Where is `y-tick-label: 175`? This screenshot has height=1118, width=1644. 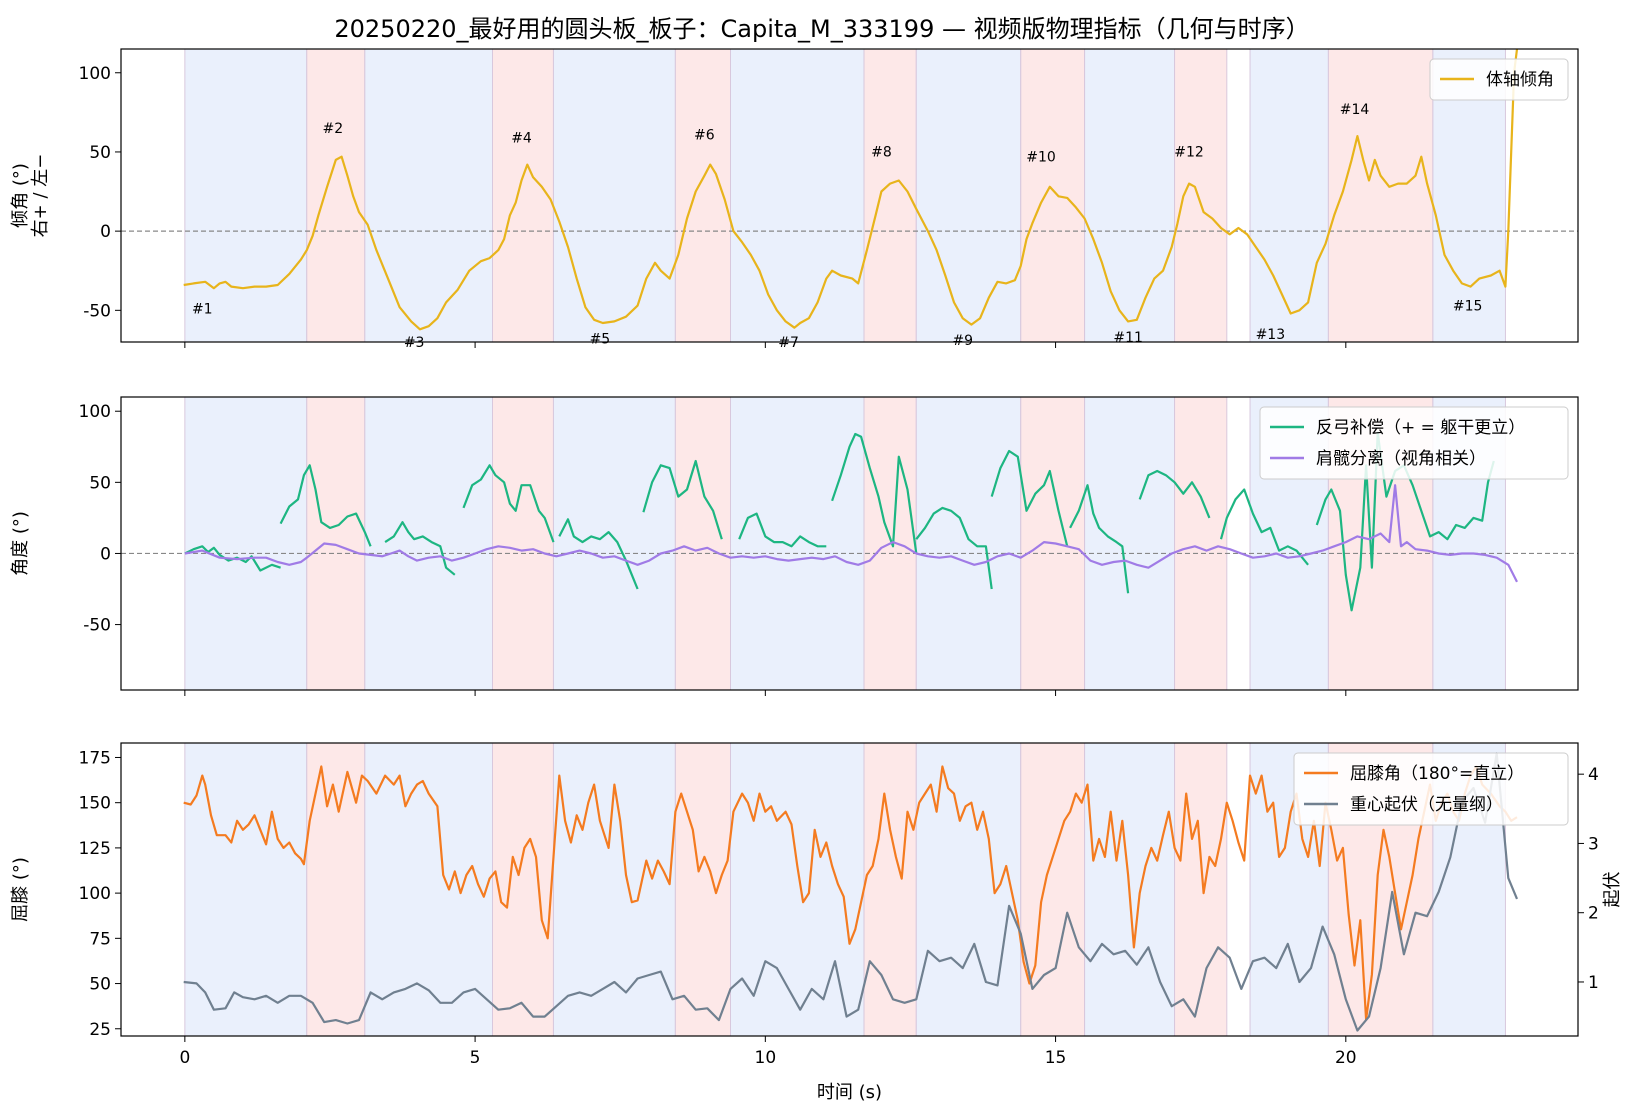
y-tick-label: 175 is located at coordinates (95, 758).